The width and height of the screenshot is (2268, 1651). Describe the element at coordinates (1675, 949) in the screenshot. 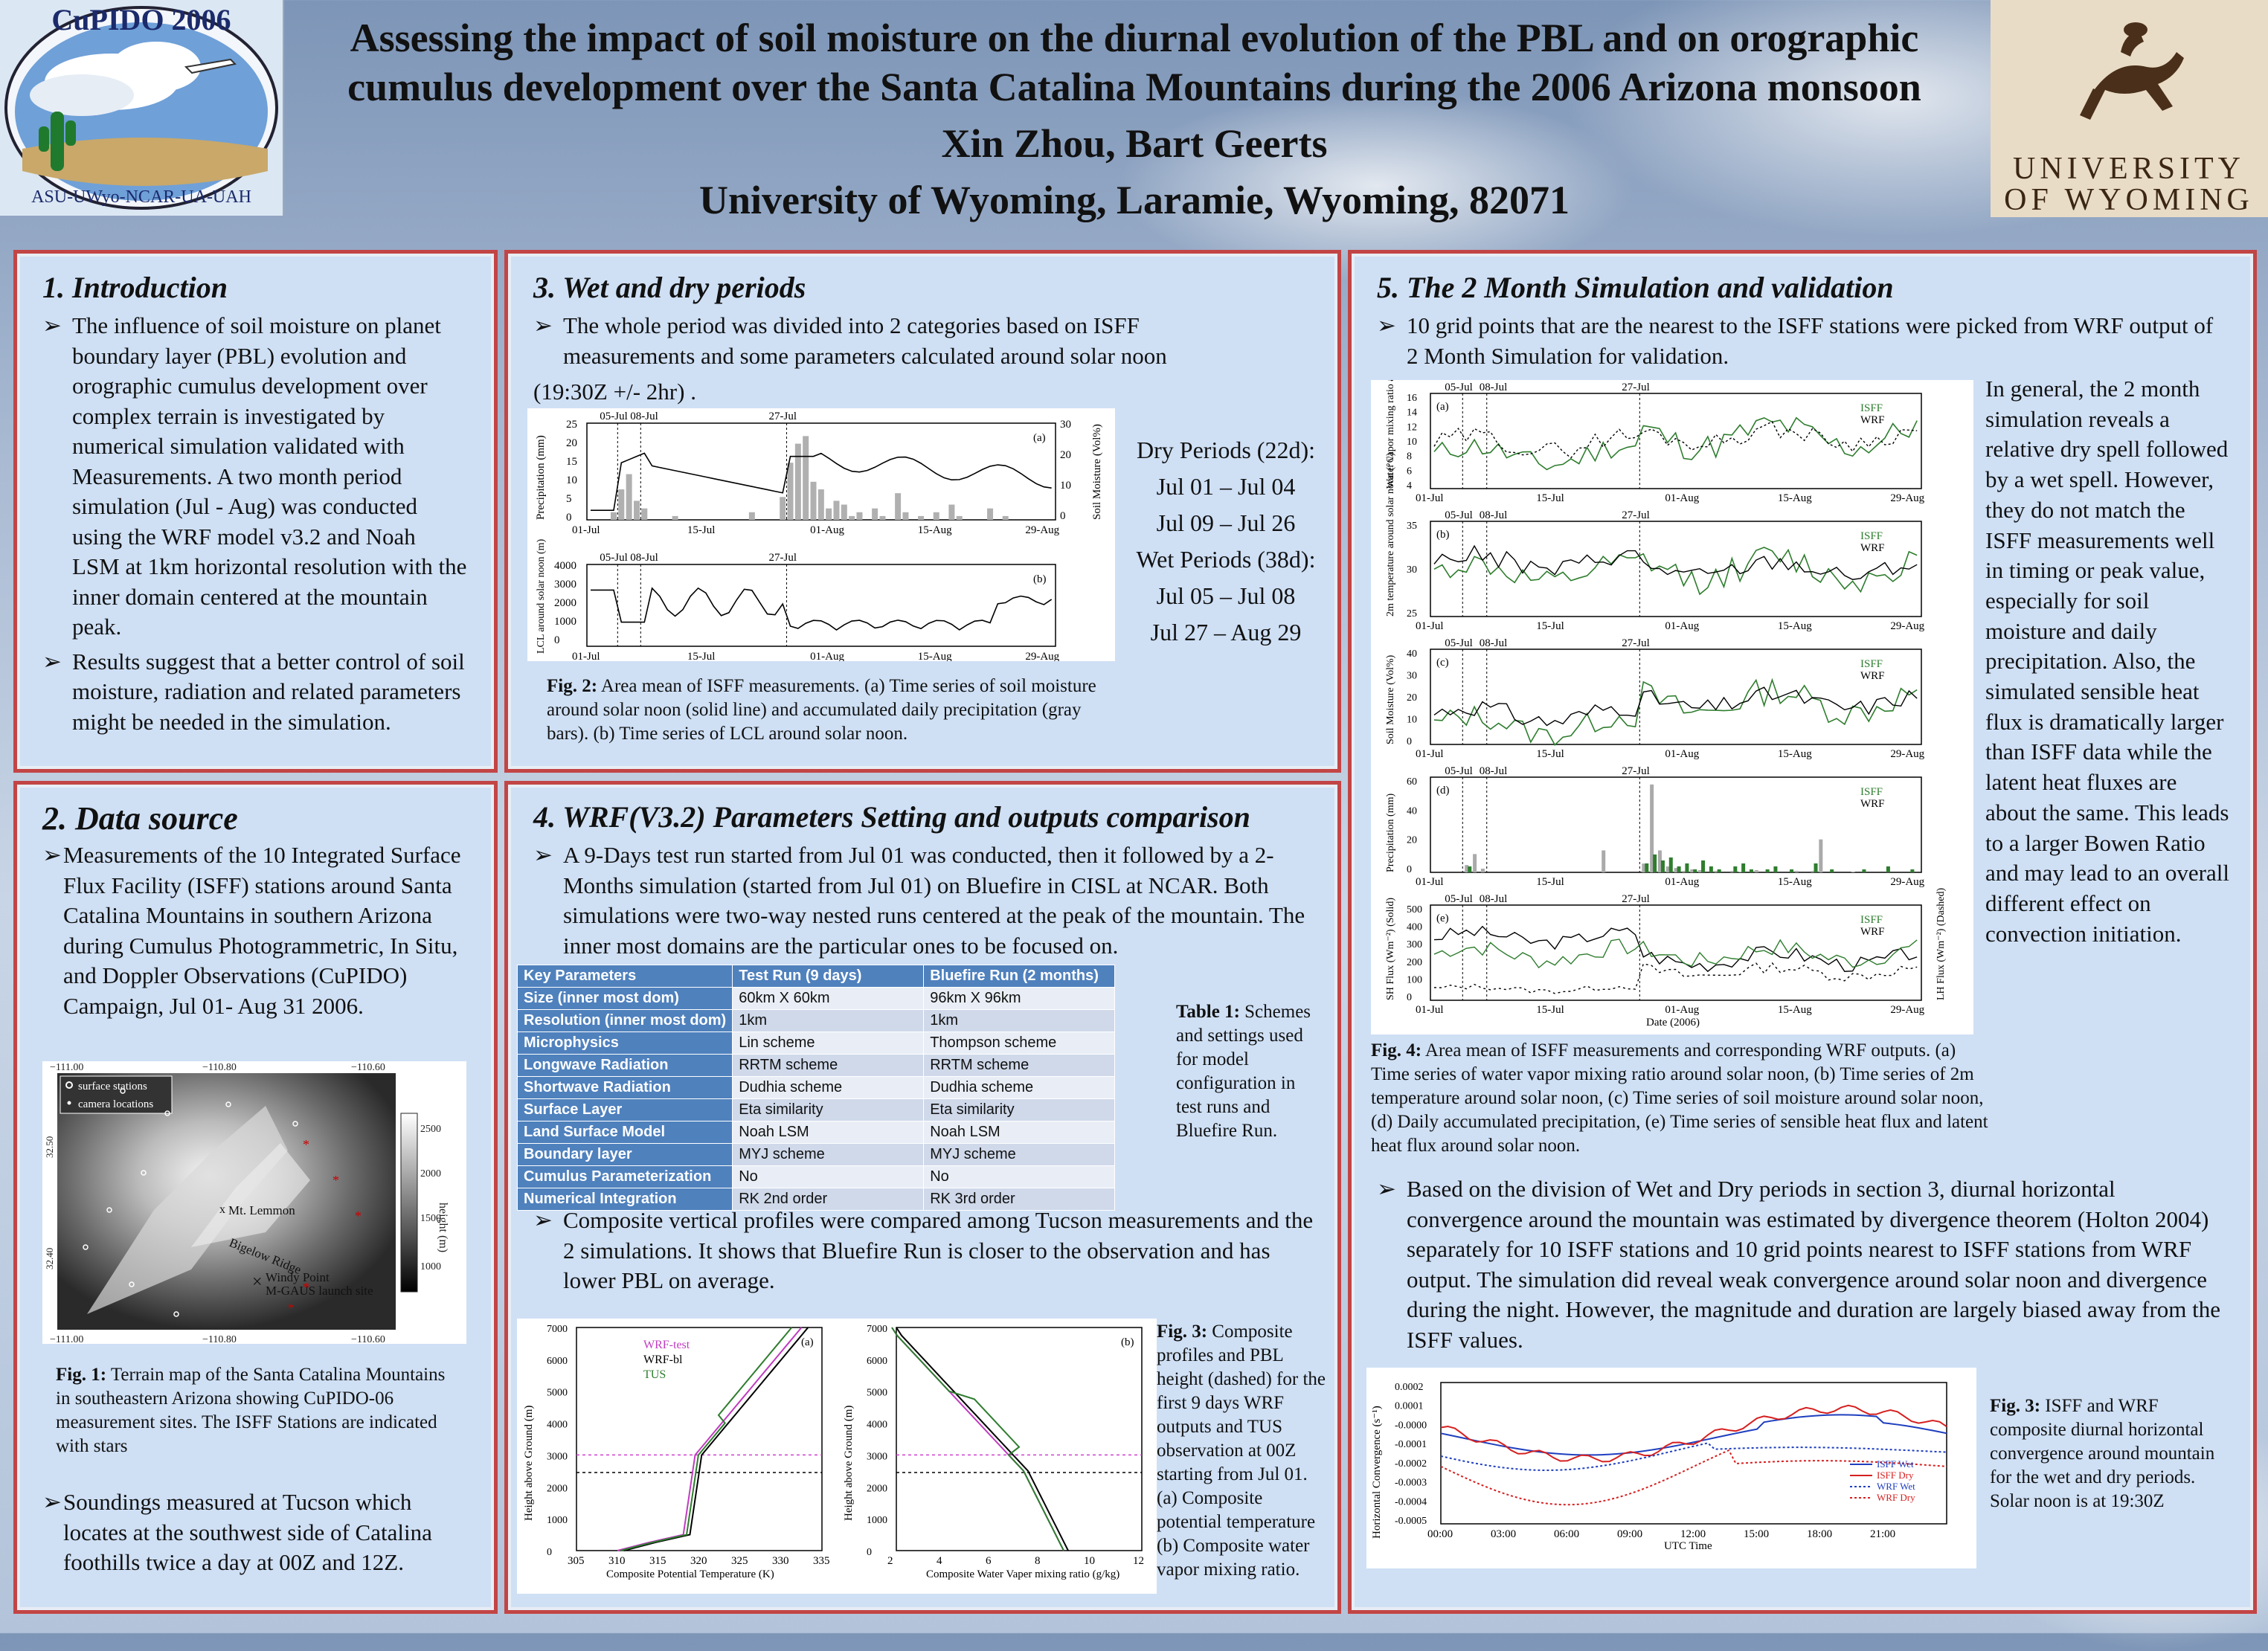

I see `wrf-sh-line` at that location.